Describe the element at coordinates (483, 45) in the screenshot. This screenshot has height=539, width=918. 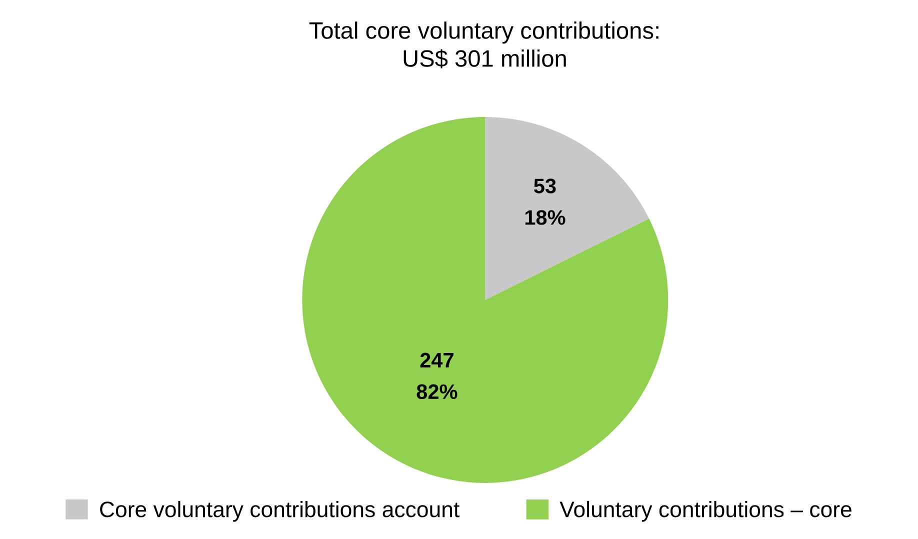
I see `chart-title: Total core voluntary contributions: US$ 301 million` at that location.